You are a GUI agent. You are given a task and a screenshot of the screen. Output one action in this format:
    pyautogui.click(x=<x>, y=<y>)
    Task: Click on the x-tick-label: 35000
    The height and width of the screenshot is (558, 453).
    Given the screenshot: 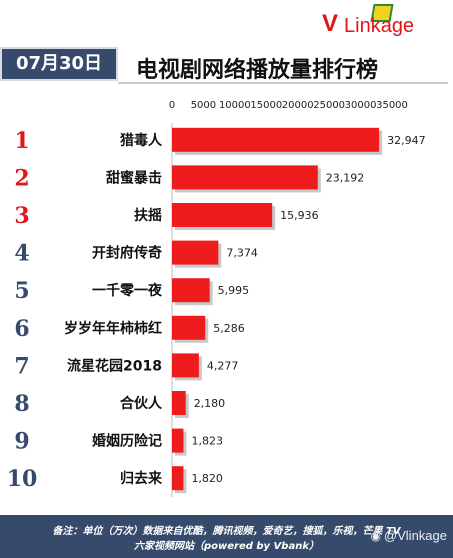 What is the action you would take?
    pyautogui.click(x=392, y=105)
    